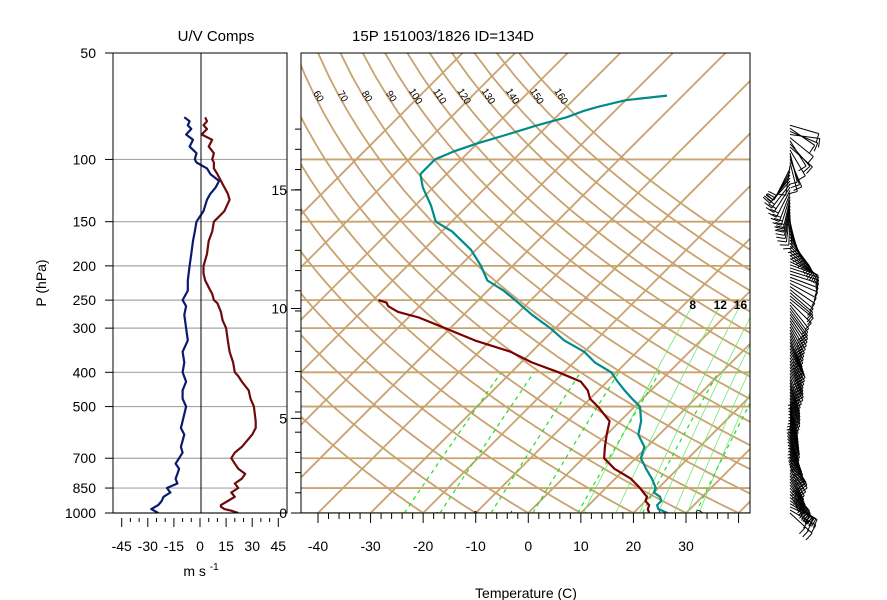  Describe the element at coordinates (741, 305) in the screenshot. I see `mixing-ratio-label-16: 16` at that location.